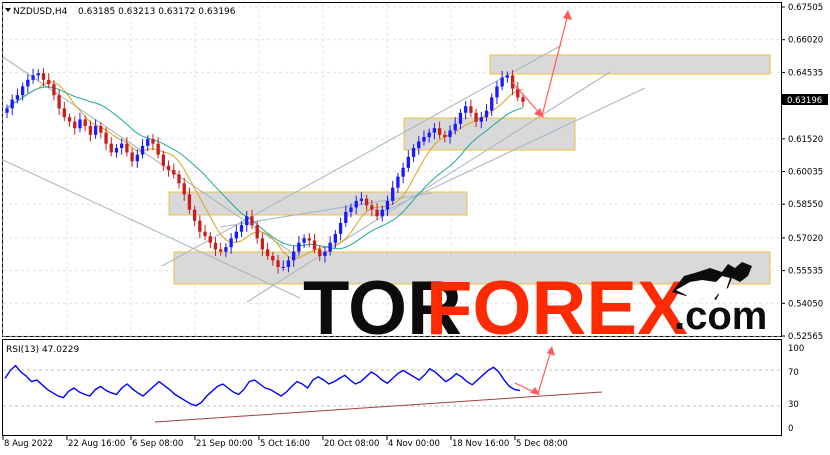  I want to click on chart-header-ohlc: 0.63185 0.63213 0.63172 0.63196, so click(157, 12).